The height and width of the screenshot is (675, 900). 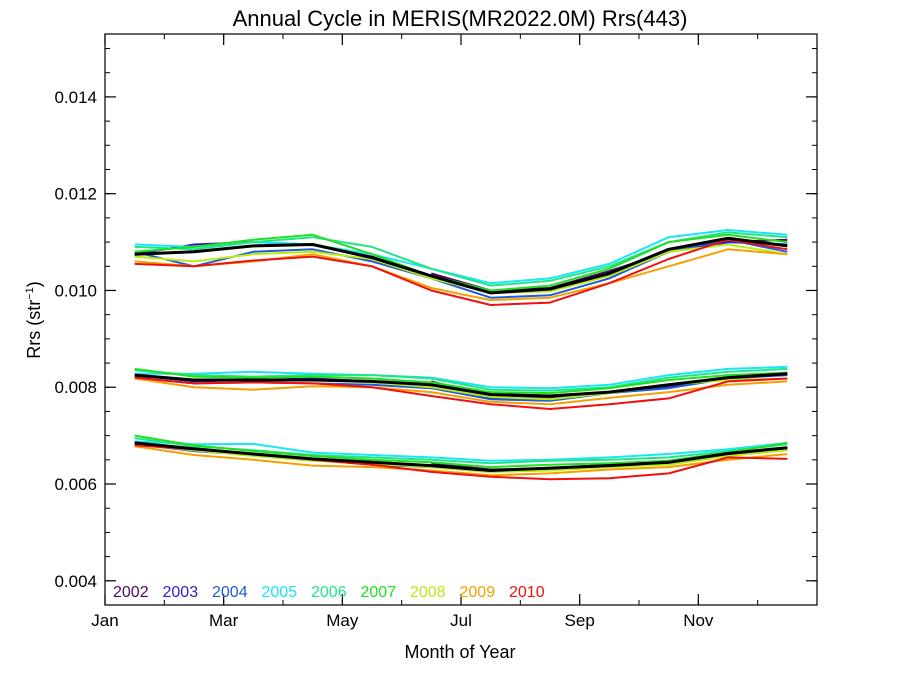 What do you see at coordinates (230, 592) in the screenshot?
I see `legend-entry-2004: 2004` at bounding box center [230, 592].